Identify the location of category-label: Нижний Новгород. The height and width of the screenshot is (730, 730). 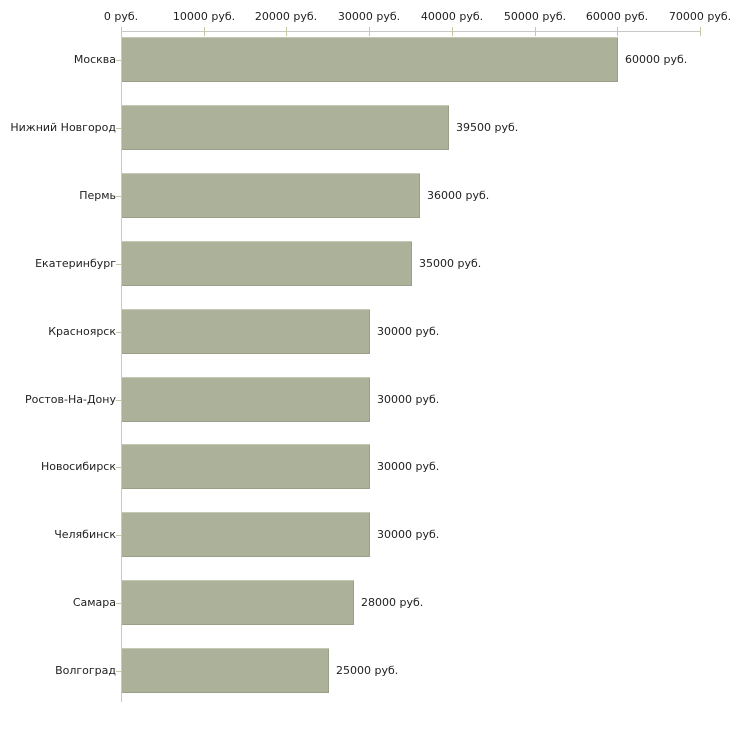
(63, 127).